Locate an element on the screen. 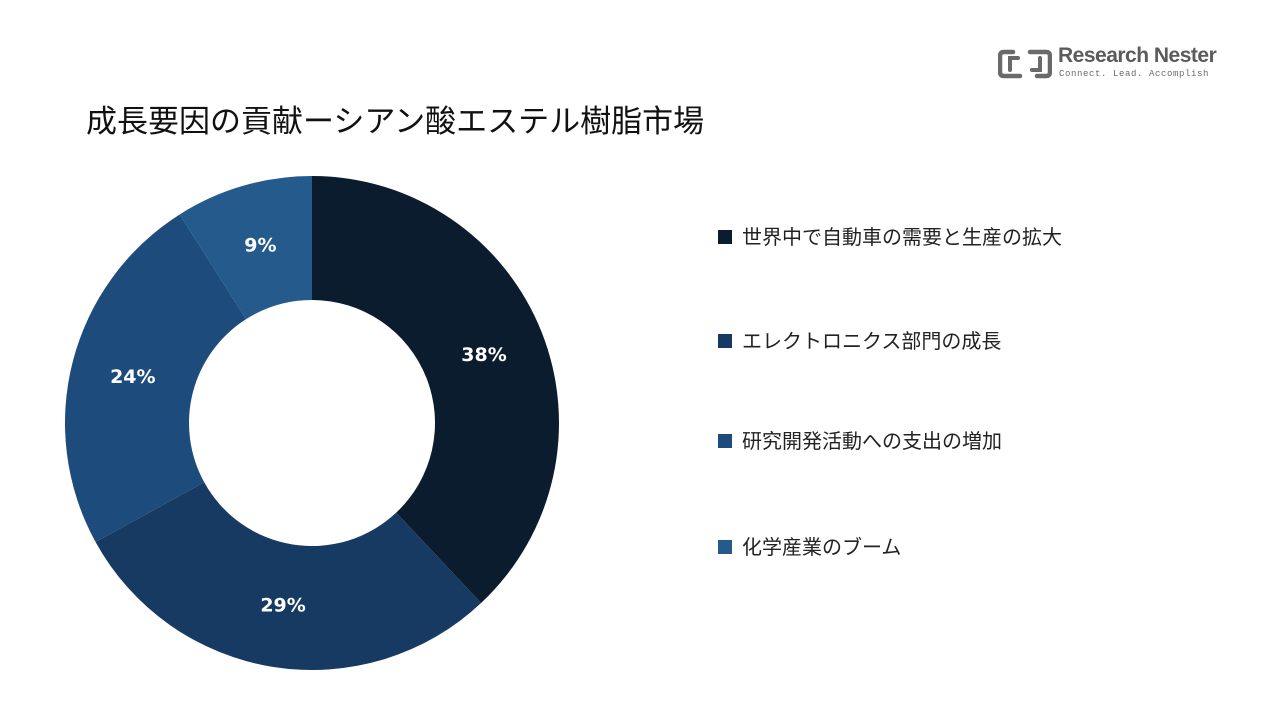 The height and width of the screenshot is (720, 1280). legend-item-1: 世界中で自動車の需要と生産の拡大 is located at coordinates (908, 237).